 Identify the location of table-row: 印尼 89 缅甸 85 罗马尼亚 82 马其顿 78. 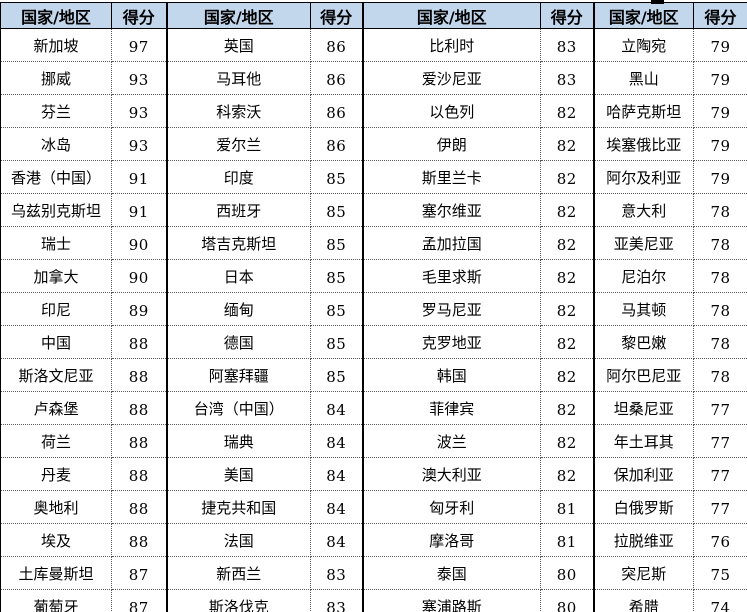
(373, 309).